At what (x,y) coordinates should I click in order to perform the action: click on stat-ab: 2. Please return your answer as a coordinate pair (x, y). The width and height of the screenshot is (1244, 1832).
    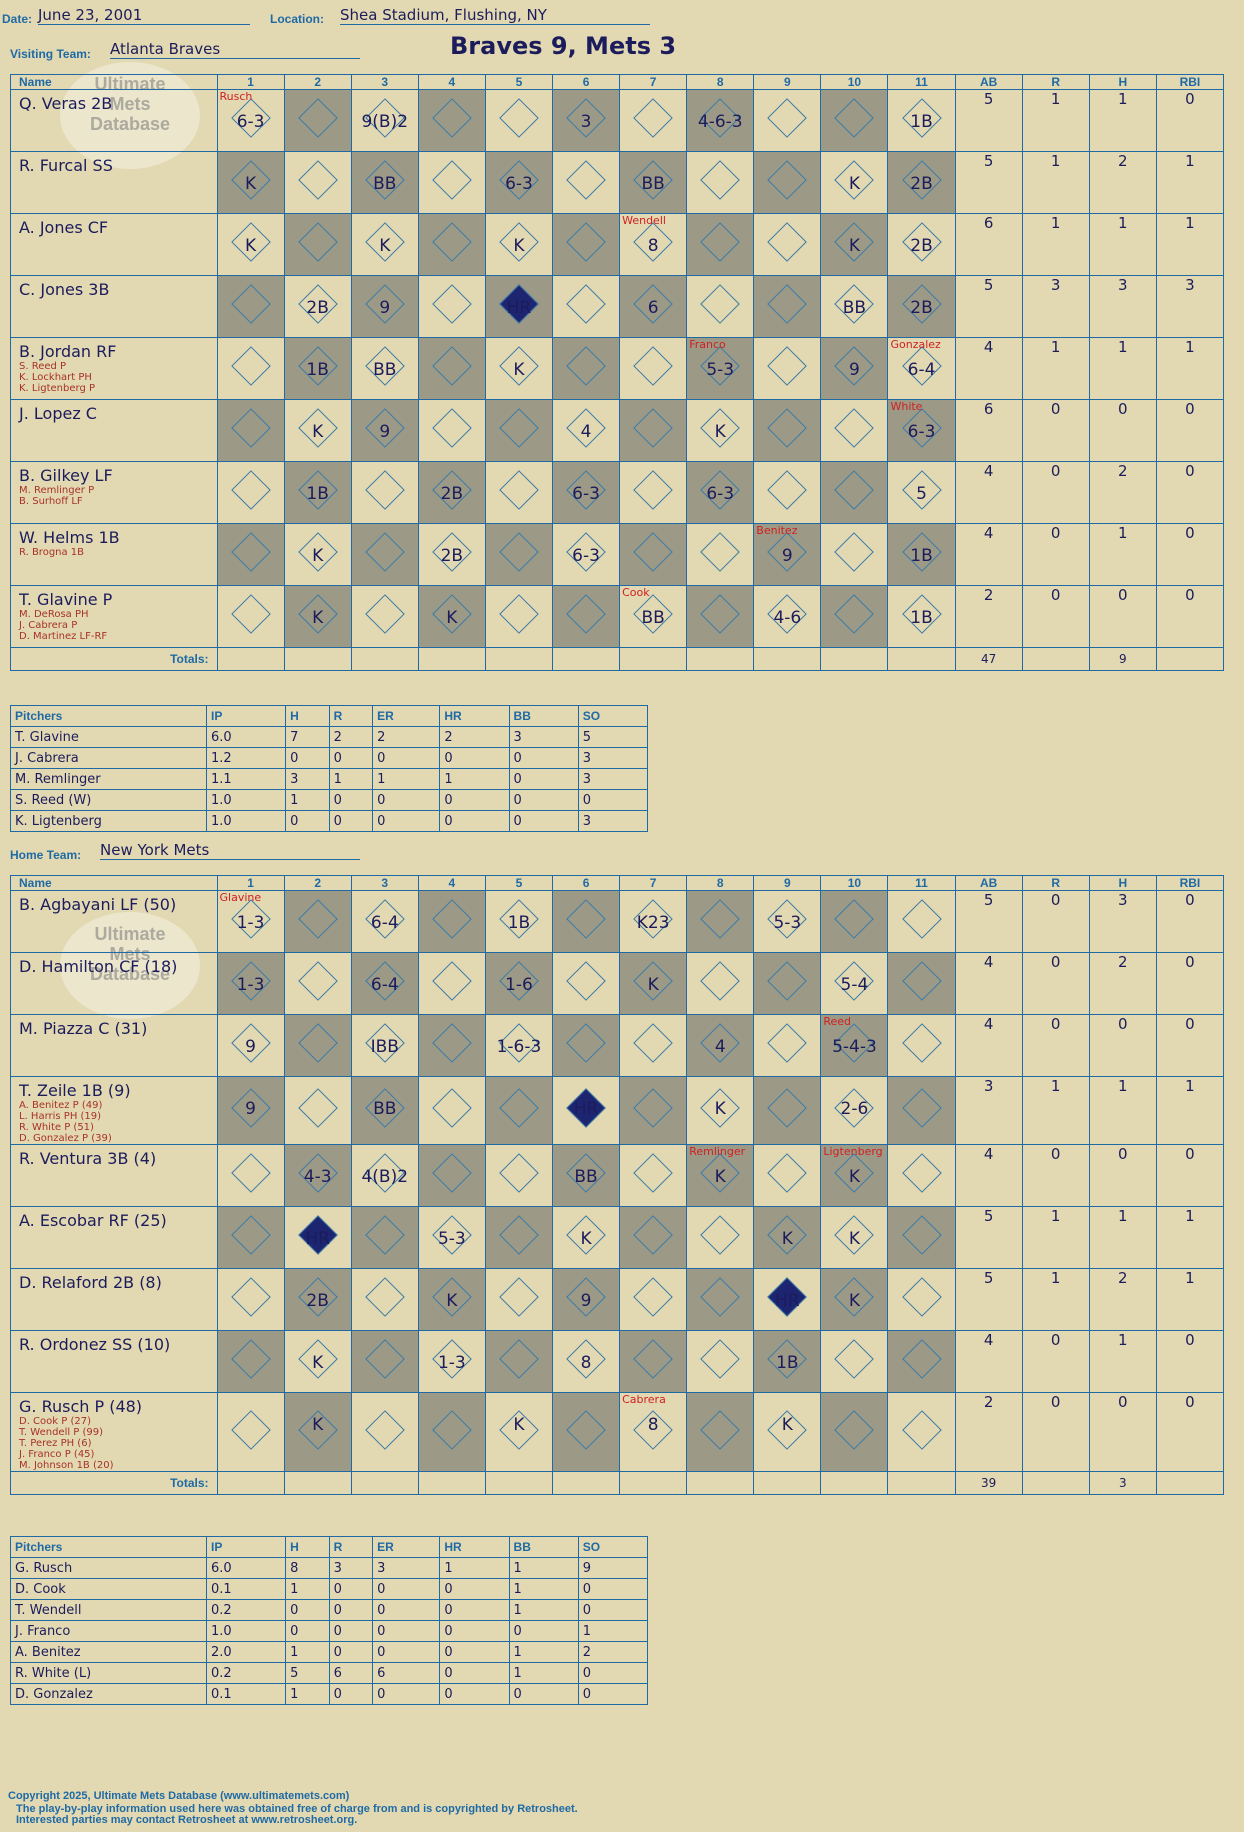
    Looking at the image, I should click on (988, 616).